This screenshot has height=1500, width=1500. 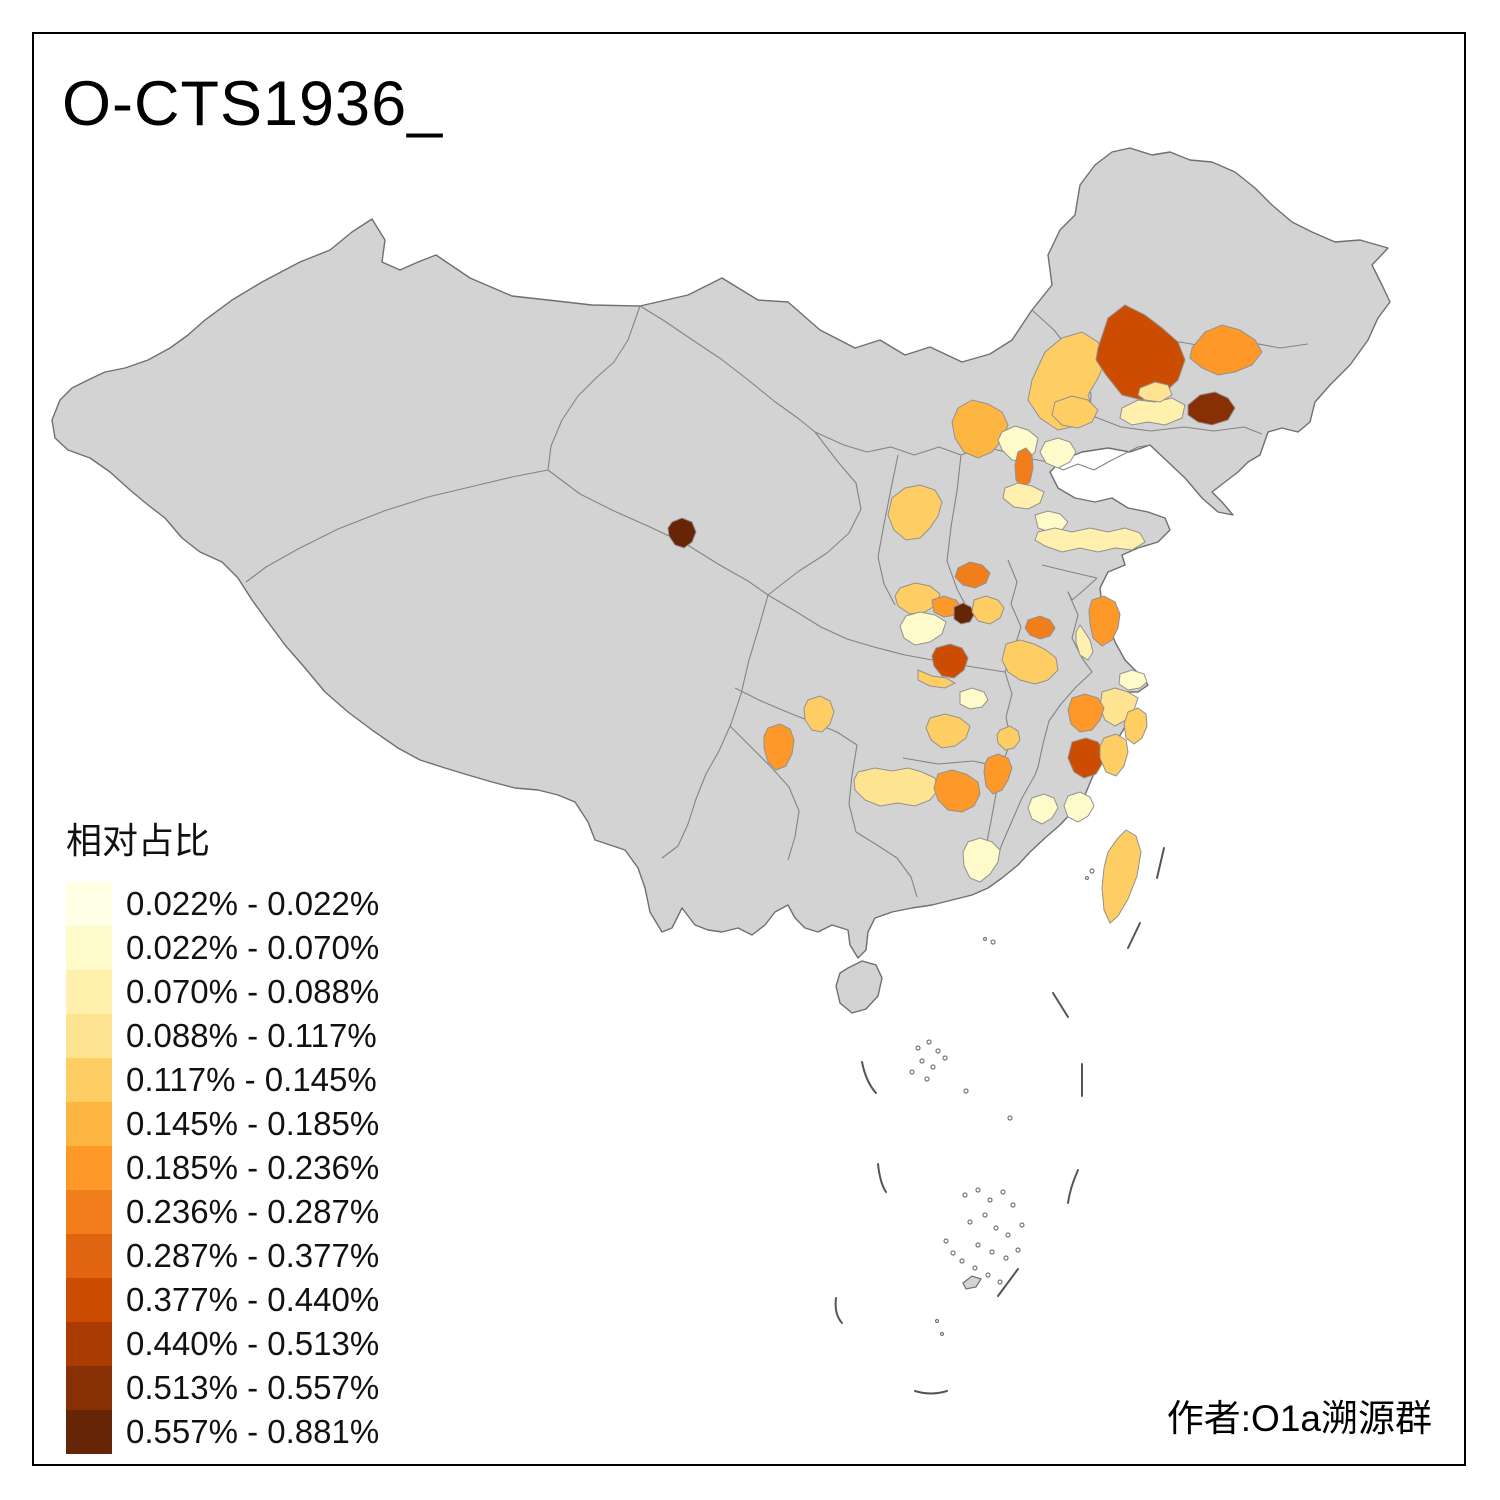 I want to click on legend-item: 0.145% - 0.185%, so click(x=222, y=1124).